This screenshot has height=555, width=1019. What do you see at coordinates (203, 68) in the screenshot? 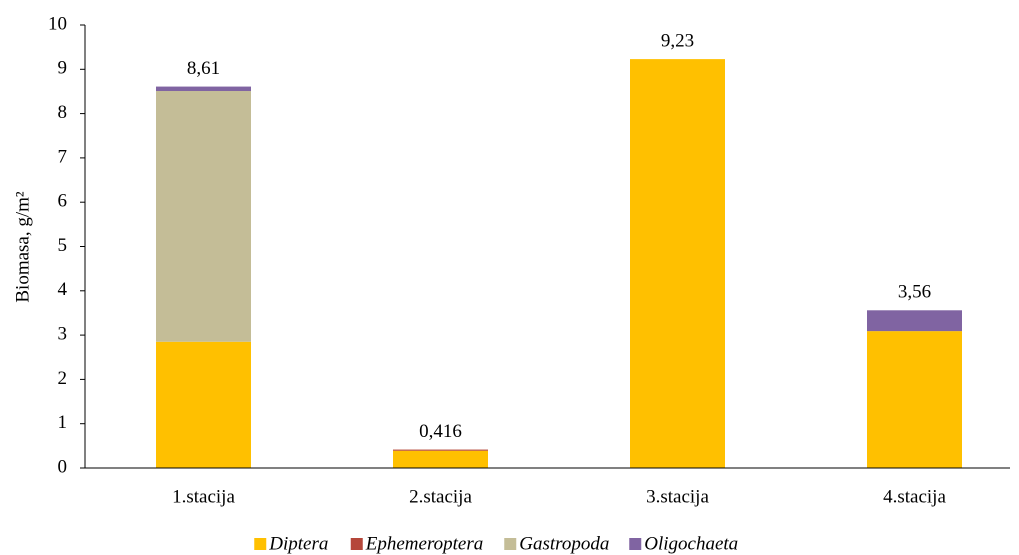
I see `total-label: 8,61` at bounding box center [203, 68].